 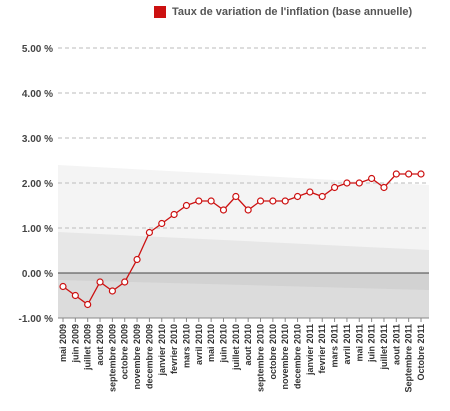 What do you see at coordinates (310, 350) in the screenshot?
I see `x-tick-label: janvier 2011` at bounding box center [310, 350].